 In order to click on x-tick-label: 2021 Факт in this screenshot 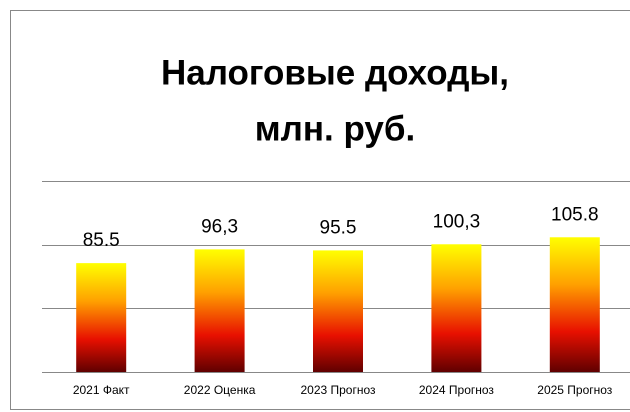, I will do `click(101, 390)`.